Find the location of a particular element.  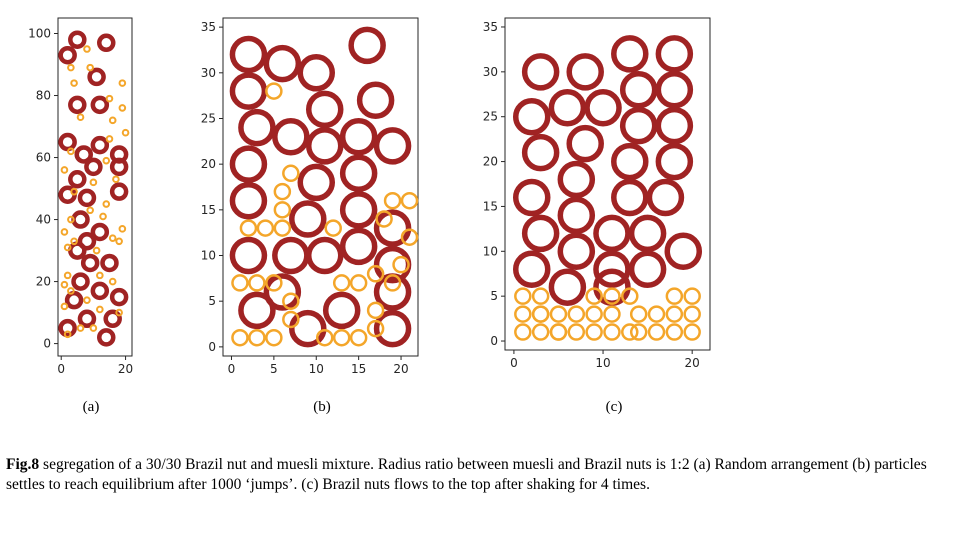

panel-a: 0 20 0 20 40 60 80 100 is located at coordinates (80, 196).